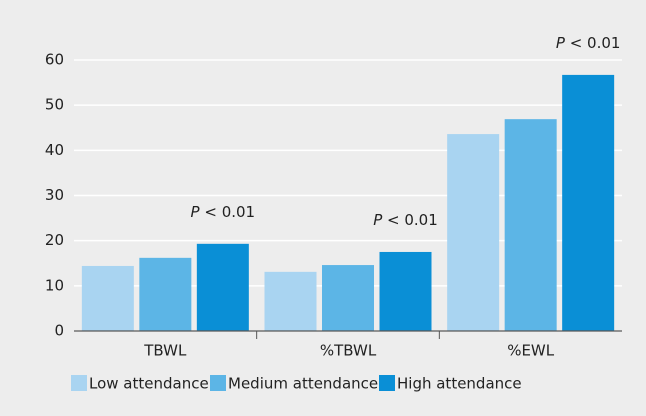 The height and width of the screenshot is (416, 646). What do you see at coordinates (459, 384) in the screenshot?
I see `legend-label: High attendance` at bounding box center [459, 384].